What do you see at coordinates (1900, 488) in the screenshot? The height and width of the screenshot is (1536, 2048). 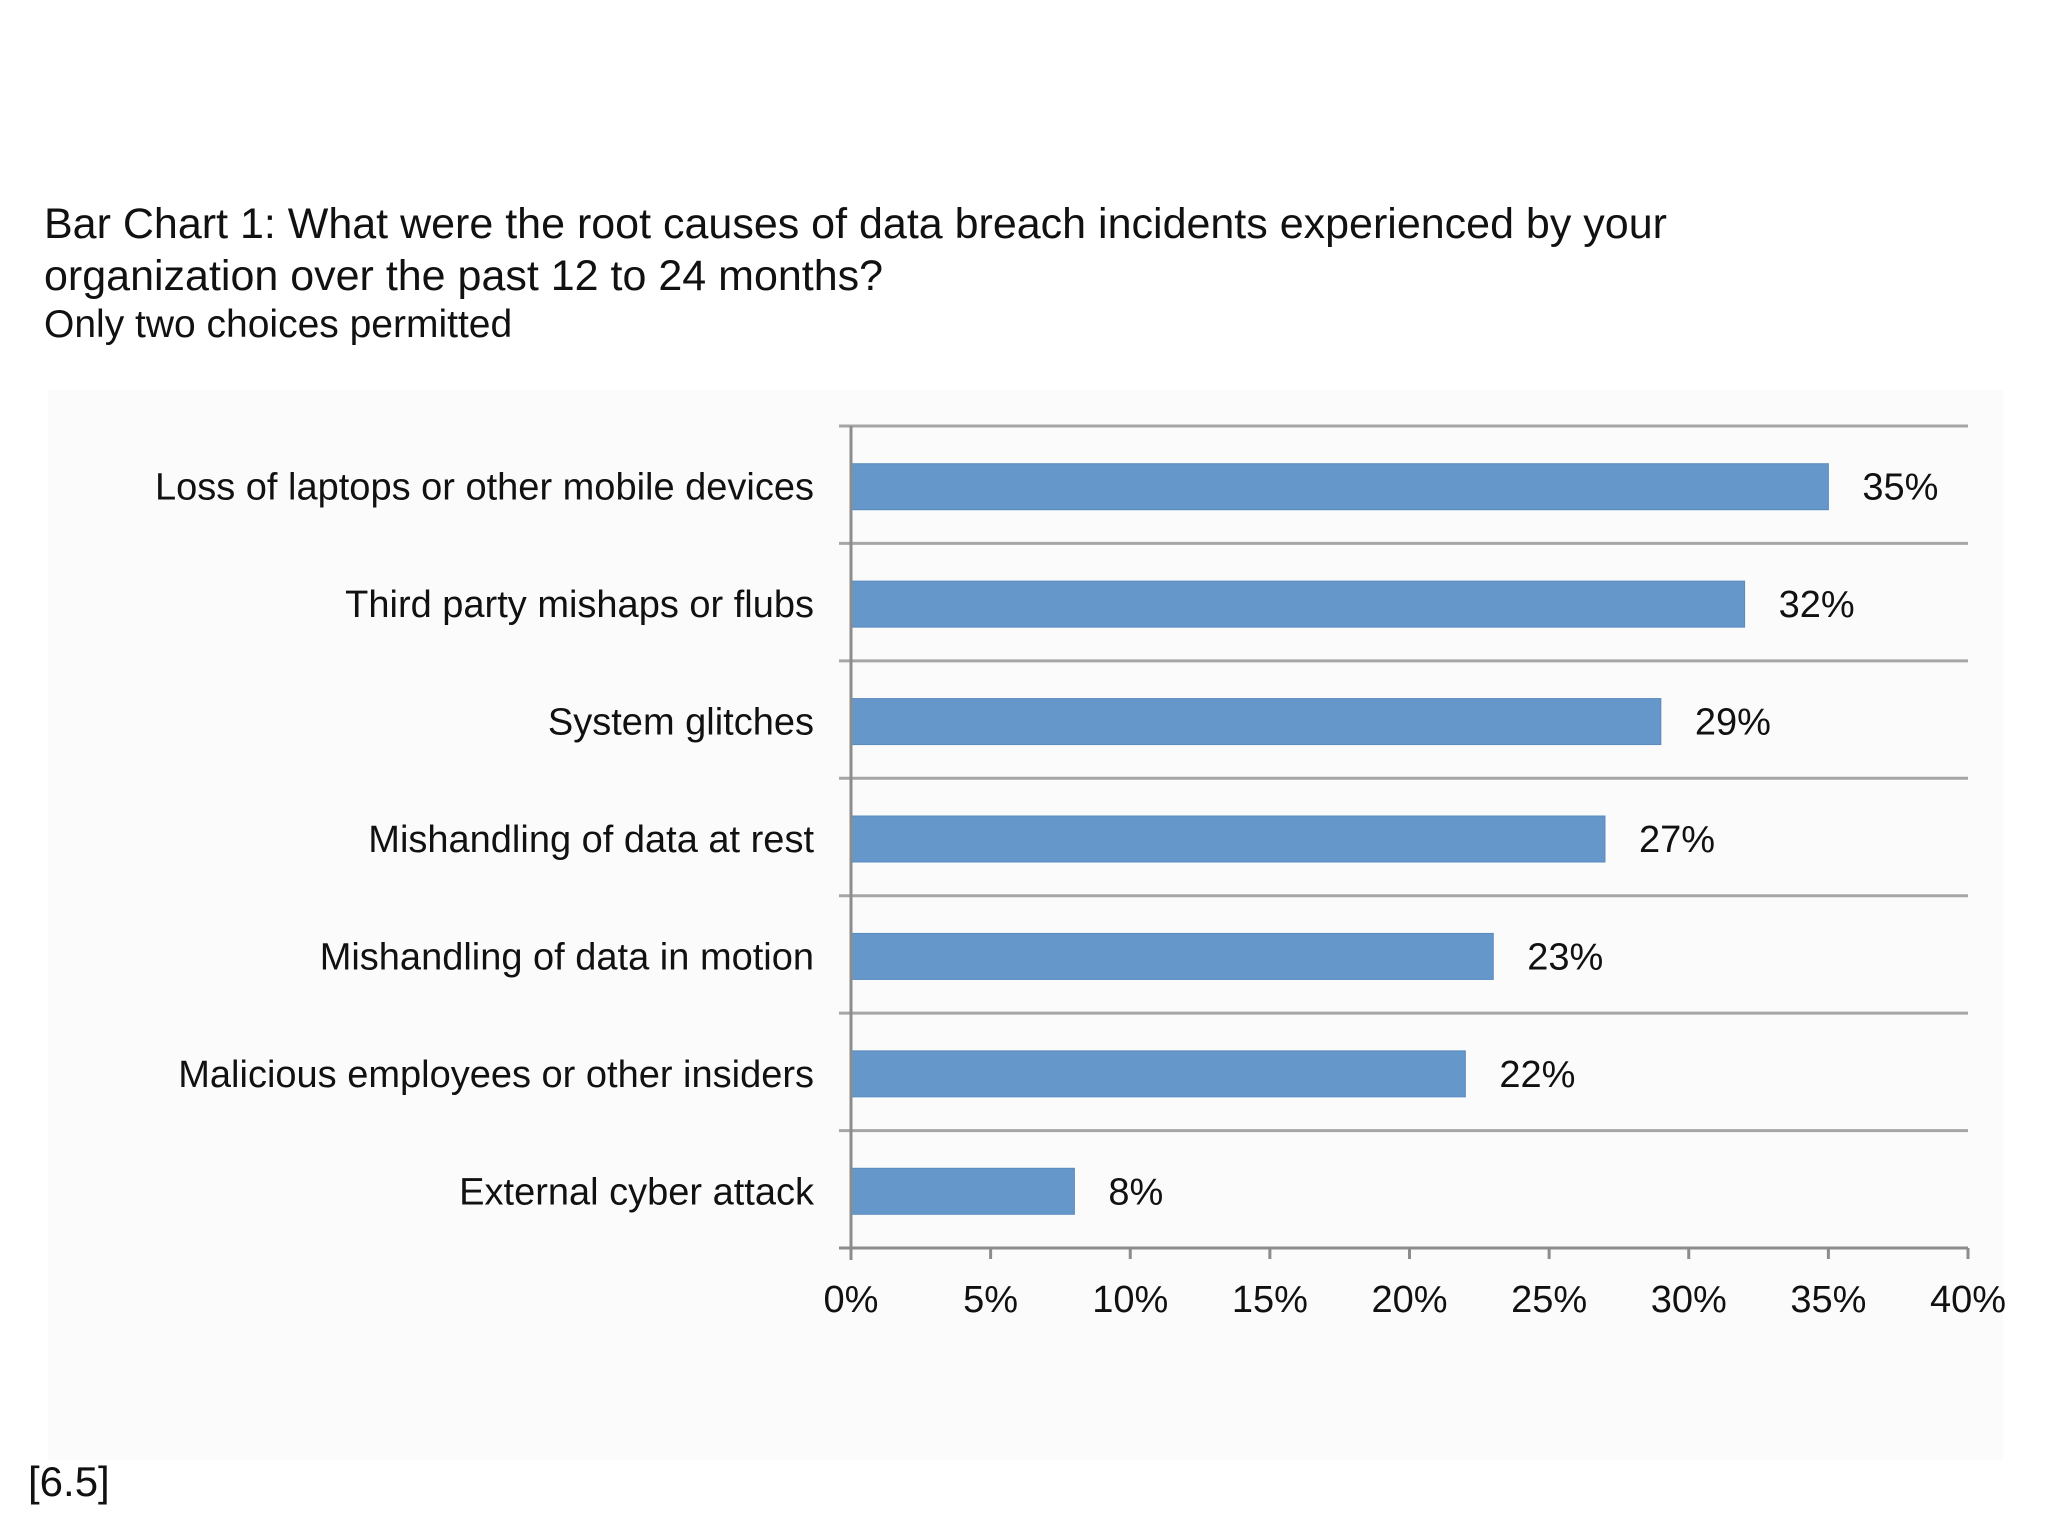 I see `data-label: 35%` at bounding box center [1900, 488].